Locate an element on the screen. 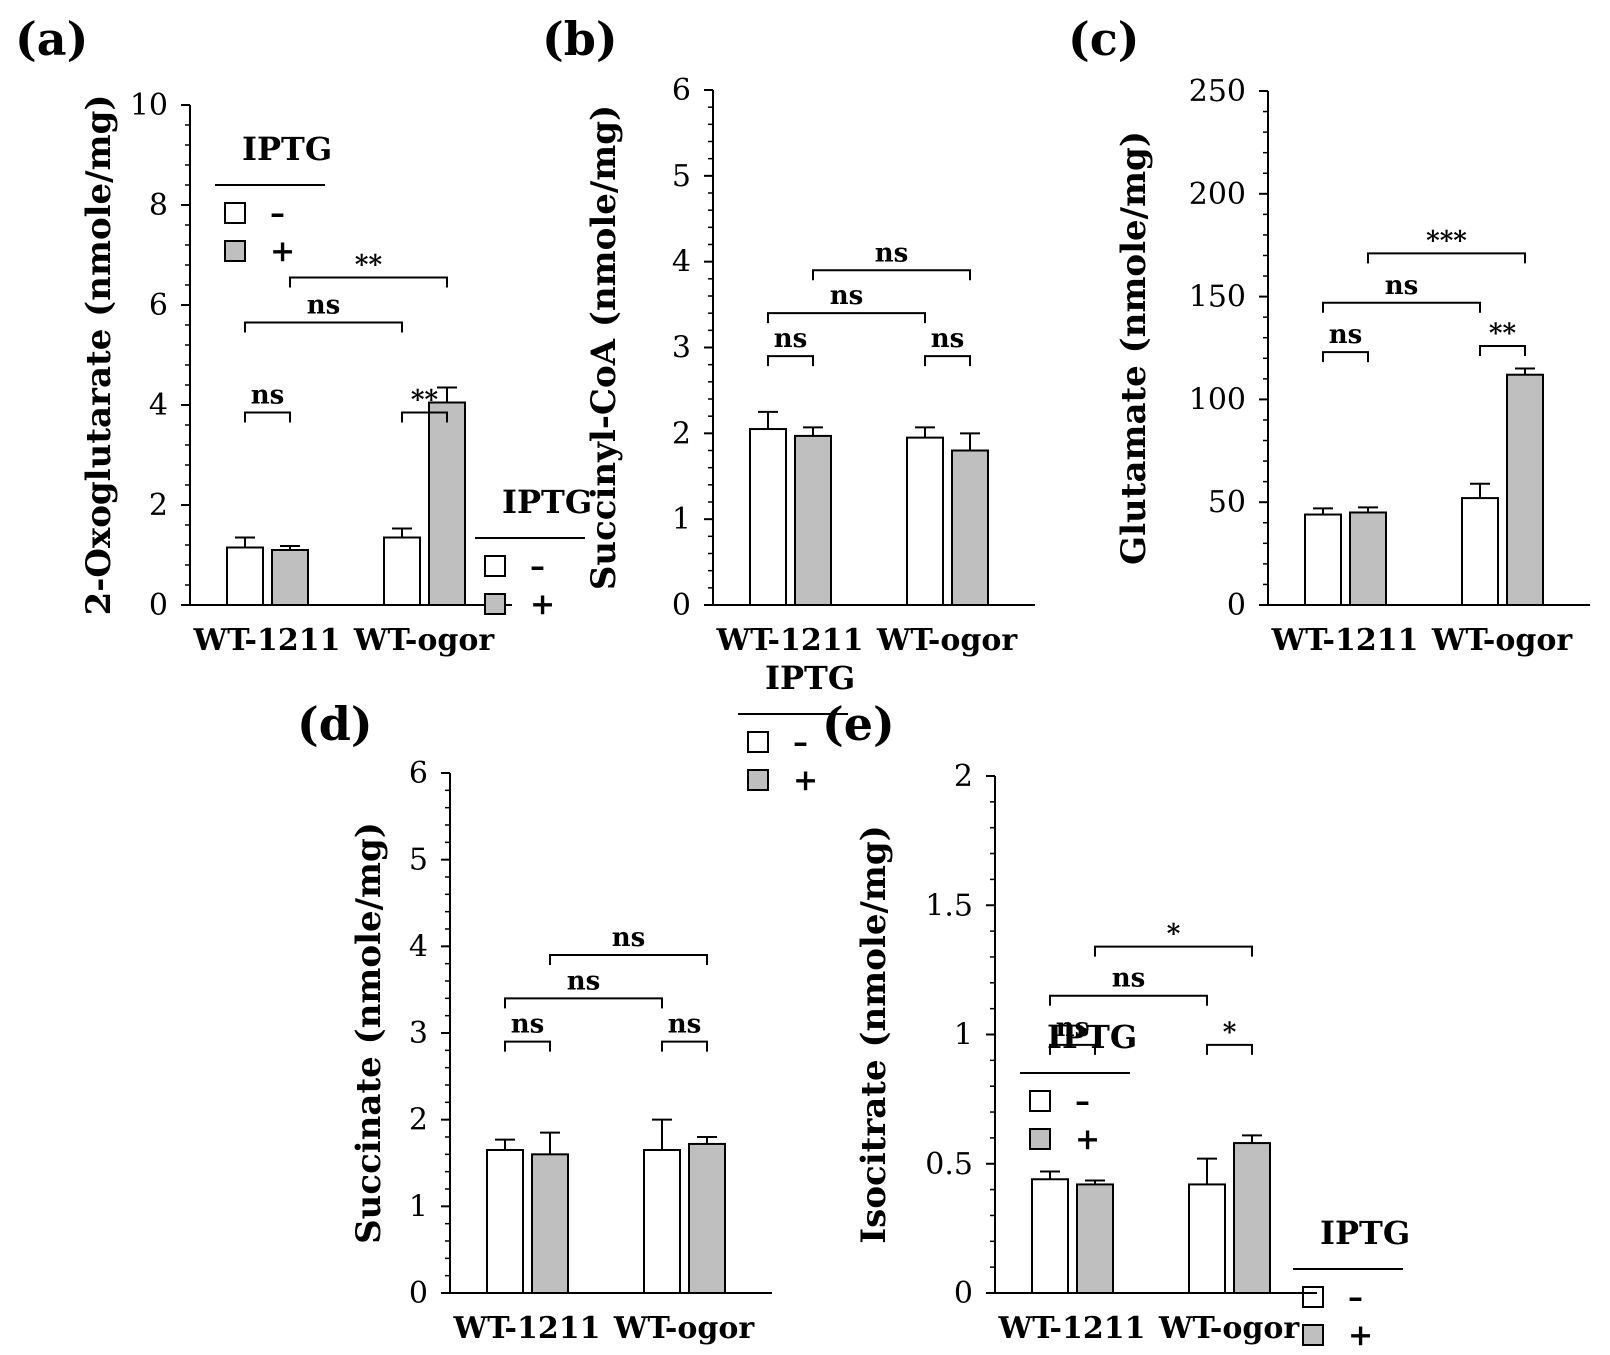 The height and width of the screenshot is (1355, 1610). y-tick-label: 5 is located at coordinates (681, 176).